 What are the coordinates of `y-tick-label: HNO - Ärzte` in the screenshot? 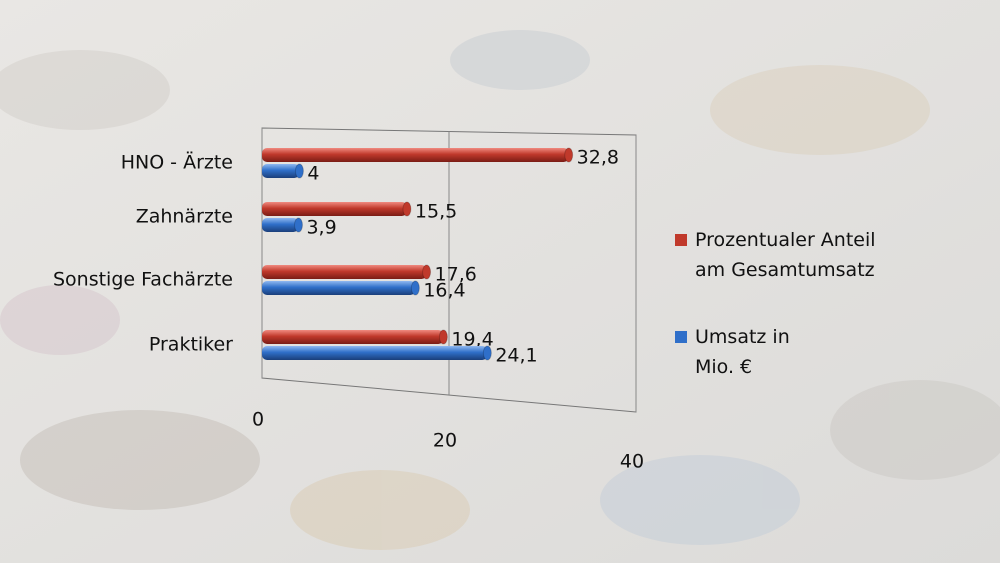 It's located at (177, 162).